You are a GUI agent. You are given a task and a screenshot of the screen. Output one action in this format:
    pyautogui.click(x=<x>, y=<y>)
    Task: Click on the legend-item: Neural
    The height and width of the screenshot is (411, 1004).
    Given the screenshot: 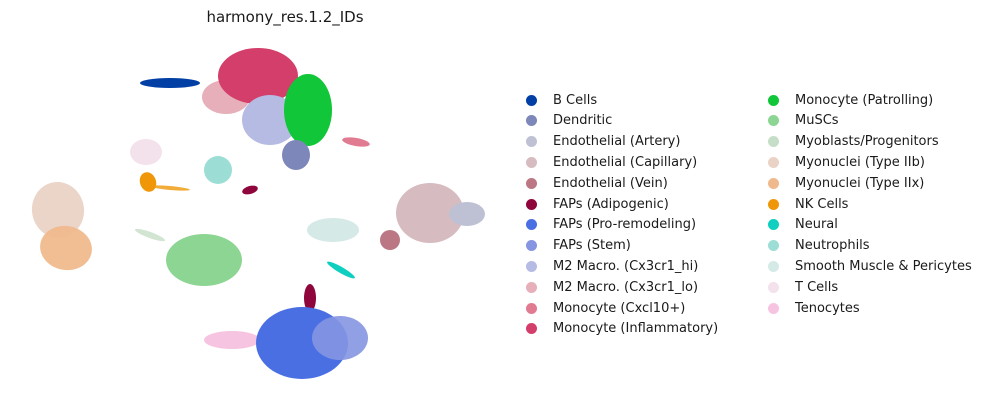 What is the action you would take?
    pyautogui.click(x=803, y=225)
    